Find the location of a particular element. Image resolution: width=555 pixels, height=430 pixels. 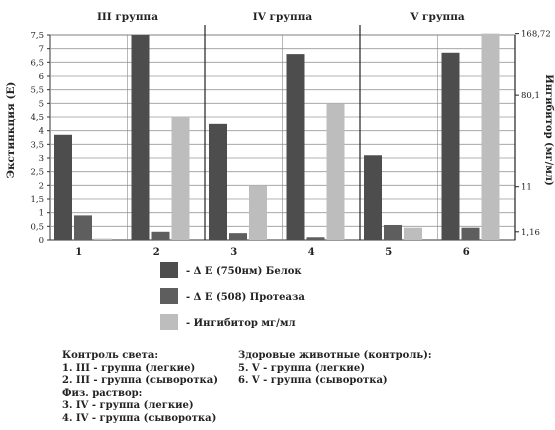

y-tick-label: 0 is located at coordinates (41, 241).